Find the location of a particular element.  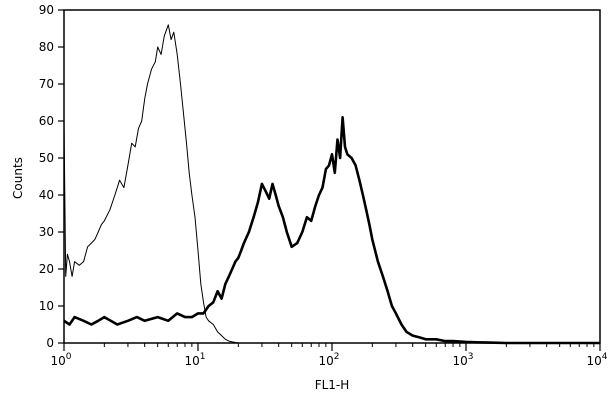

x-tick-label: 10⁰ is located at coordinates (60, 360).